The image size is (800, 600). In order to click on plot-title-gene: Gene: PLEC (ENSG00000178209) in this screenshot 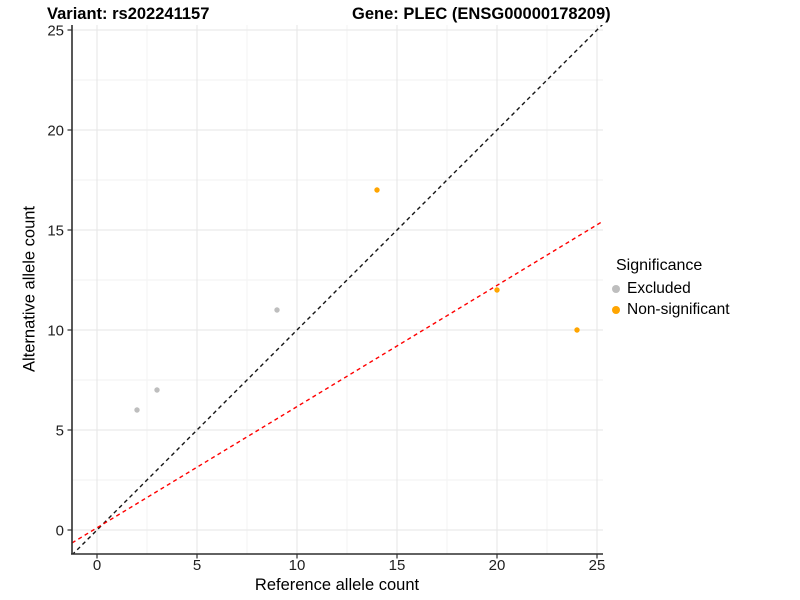, I will do `click(481, 14)`.